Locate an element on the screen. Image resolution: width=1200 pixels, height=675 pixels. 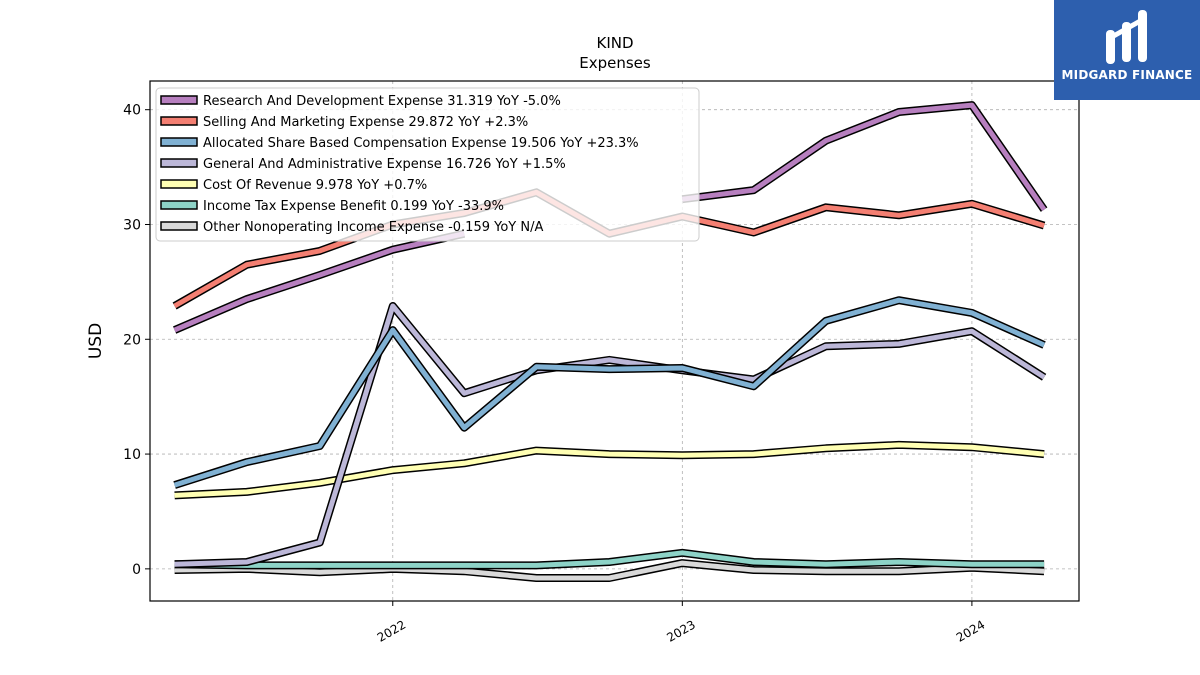
midgard-finance-logo: MIDGARD FINANCE is located at coordinates (1127, 50).